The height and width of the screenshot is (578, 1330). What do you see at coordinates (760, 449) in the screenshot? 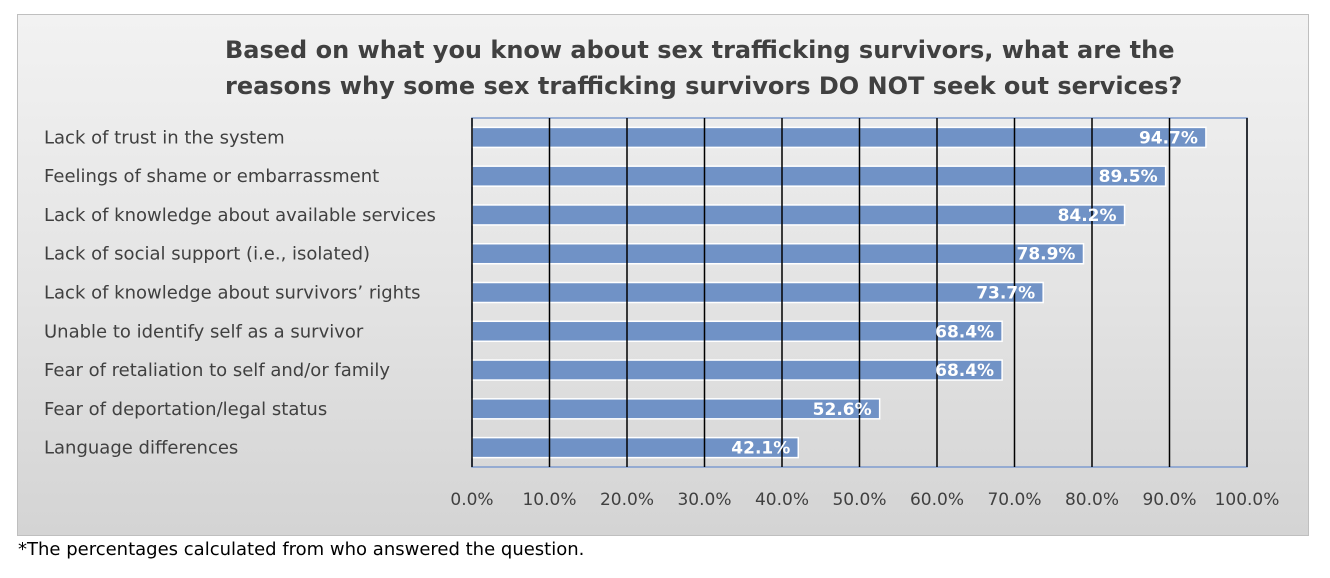
I see `data-label: 42.1%` at bounding box center [760, 449].